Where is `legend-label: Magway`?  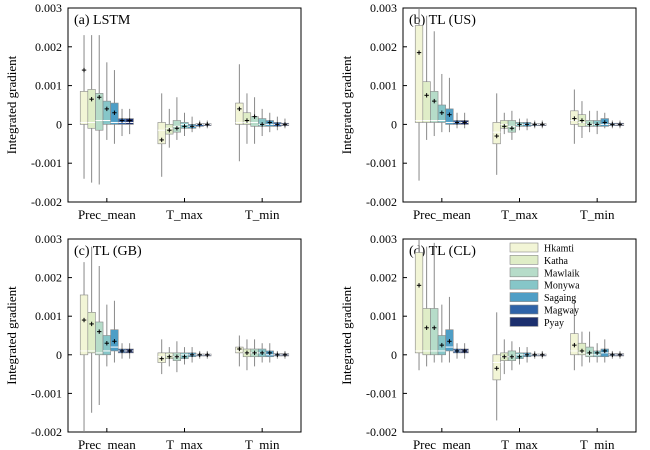
legend-label: Magway is located at coordinates (561, 311).